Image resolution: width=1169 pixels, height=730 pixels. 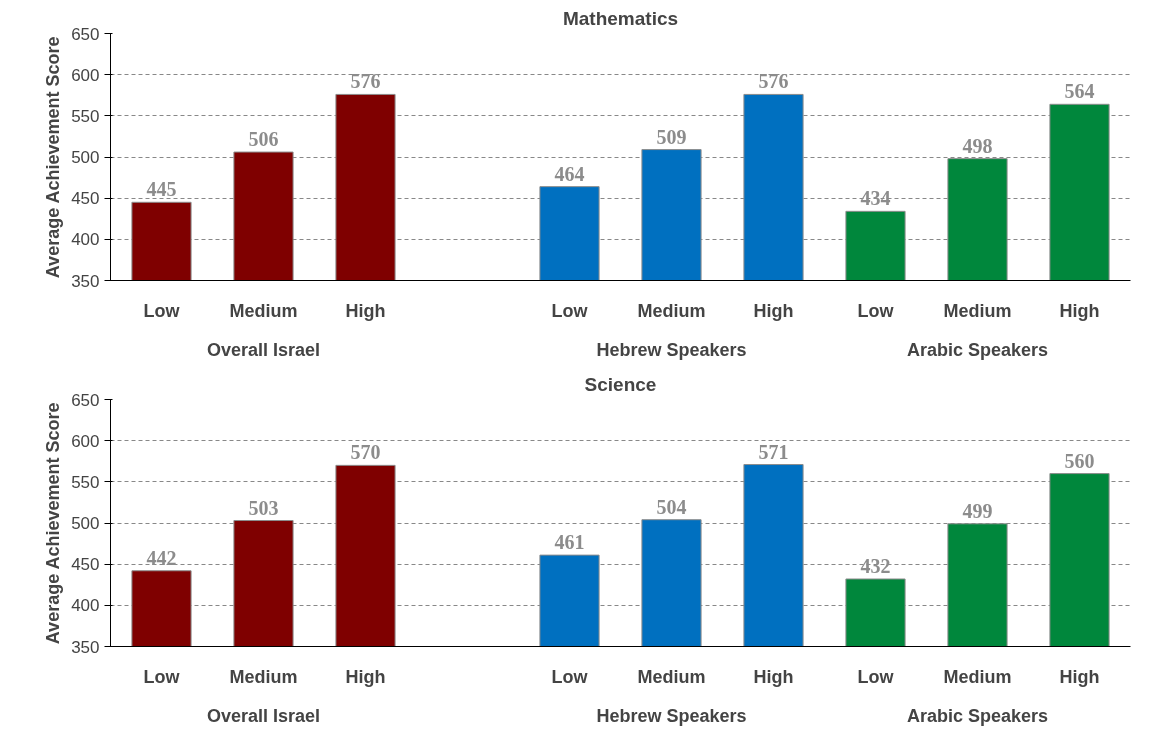 I want to click on data-label: 504, so click(x=671, y=506).